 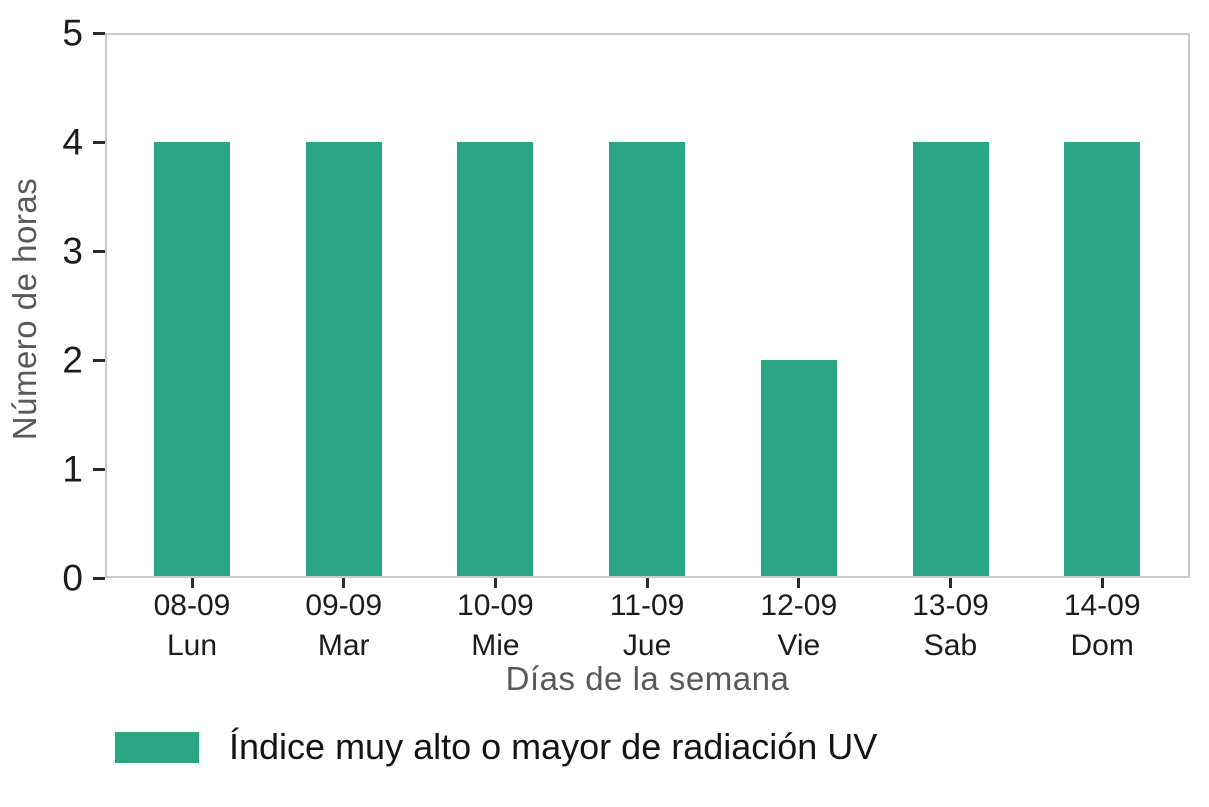 I want to click on y-tick-label: 1, so click(x=72, y=469).